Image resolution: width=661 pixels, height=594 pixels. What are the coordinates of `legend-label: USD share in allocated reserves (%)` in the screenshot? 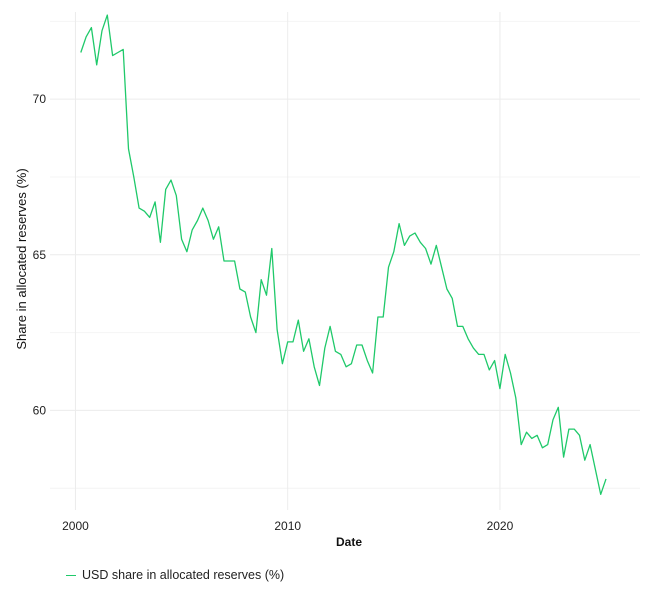 It's located at (183, 575).